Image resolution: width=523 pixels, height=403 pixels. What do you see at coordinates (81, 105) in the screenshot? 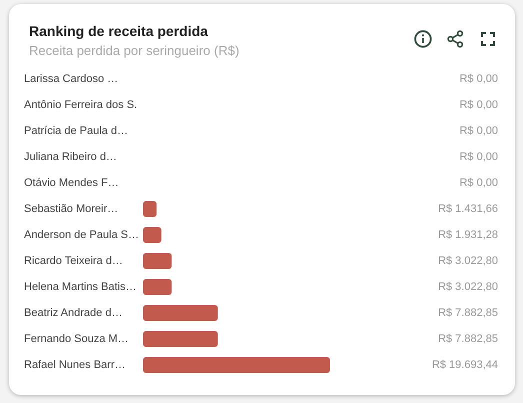
I see `y-tick-label: Antônio Ferreira dos S.` at bounding box center [81, 105].